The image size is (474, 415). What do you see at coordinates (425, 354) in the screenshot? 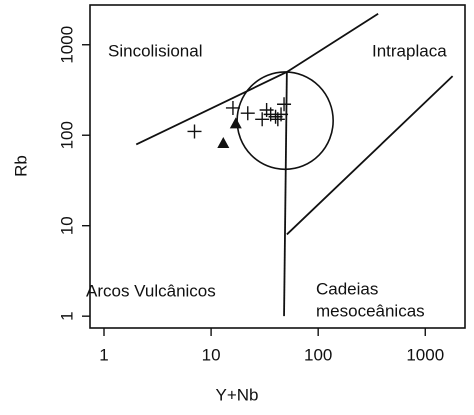
I see `x-tick-label: 1000` at bounding box center [425, 354].